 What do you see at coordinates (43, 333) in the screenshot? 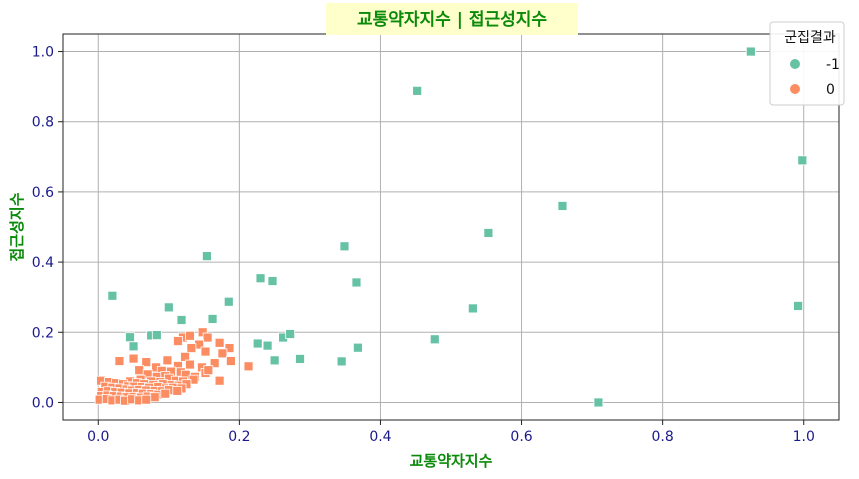
I see `y-tick-label: 0.2` at bounding box center [43, 333].